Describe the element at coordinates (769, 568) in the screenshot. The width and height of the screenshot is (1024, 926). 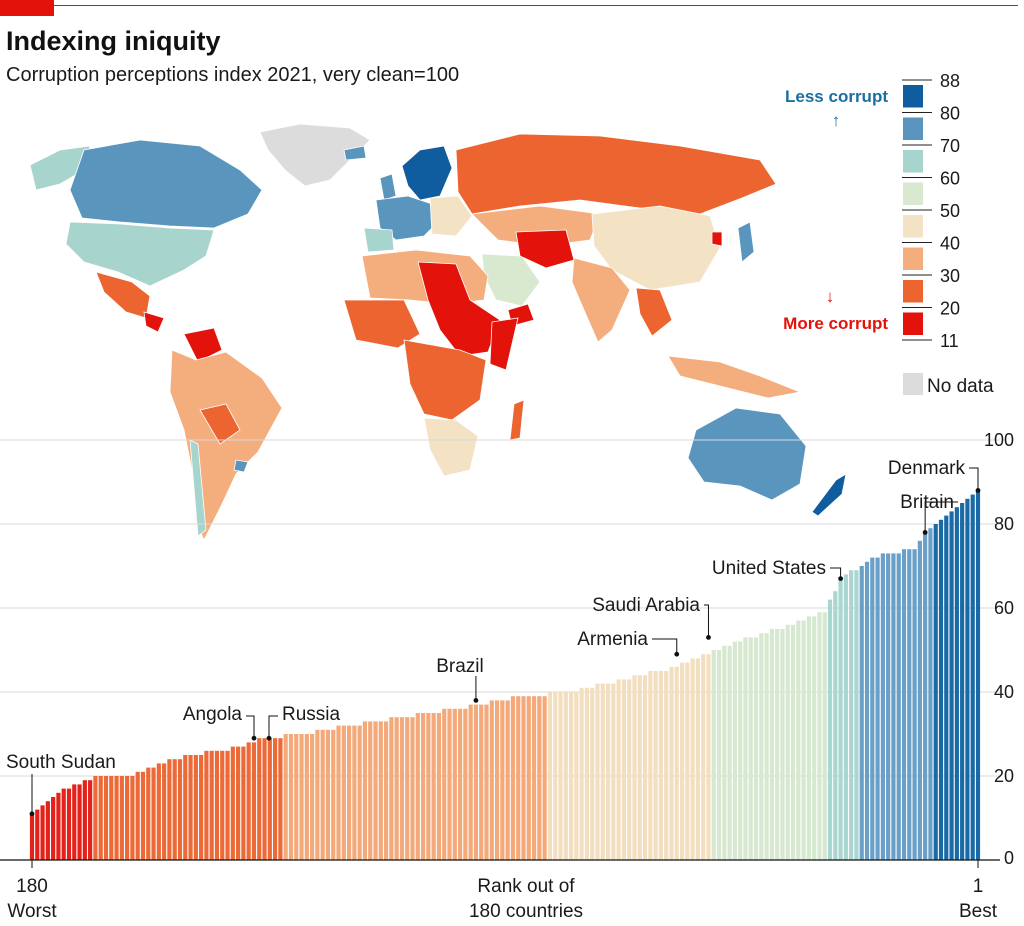
I see `annotation-label: United States` at that location.